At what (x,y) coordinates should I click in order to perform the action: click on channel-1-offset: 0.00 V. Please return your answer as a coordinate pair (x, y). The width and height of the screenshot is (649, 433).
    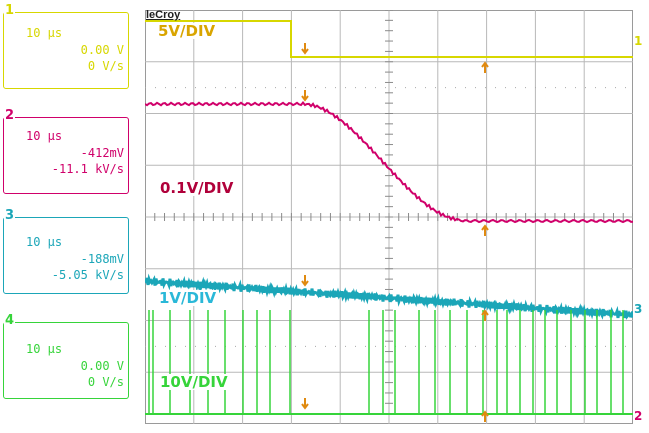
    Looking at the image, I should click on (102, 50).